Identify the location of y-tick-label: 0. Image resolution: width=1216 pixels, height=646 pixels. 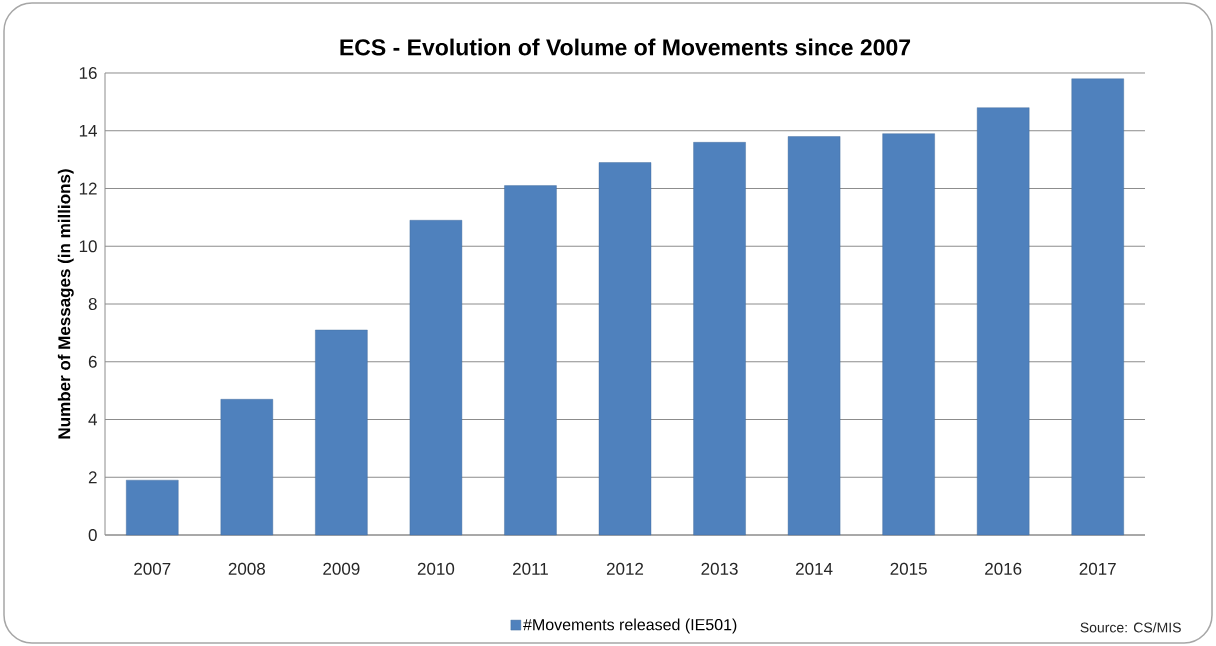
(92, 535).